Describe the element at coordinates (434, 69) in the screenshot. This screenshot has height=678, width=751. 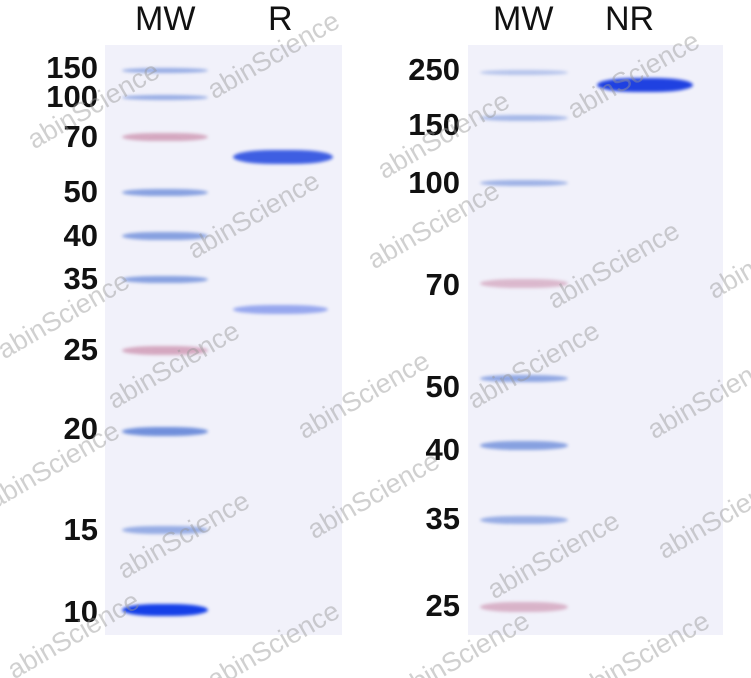
I see `mw-label: 250` at that location.